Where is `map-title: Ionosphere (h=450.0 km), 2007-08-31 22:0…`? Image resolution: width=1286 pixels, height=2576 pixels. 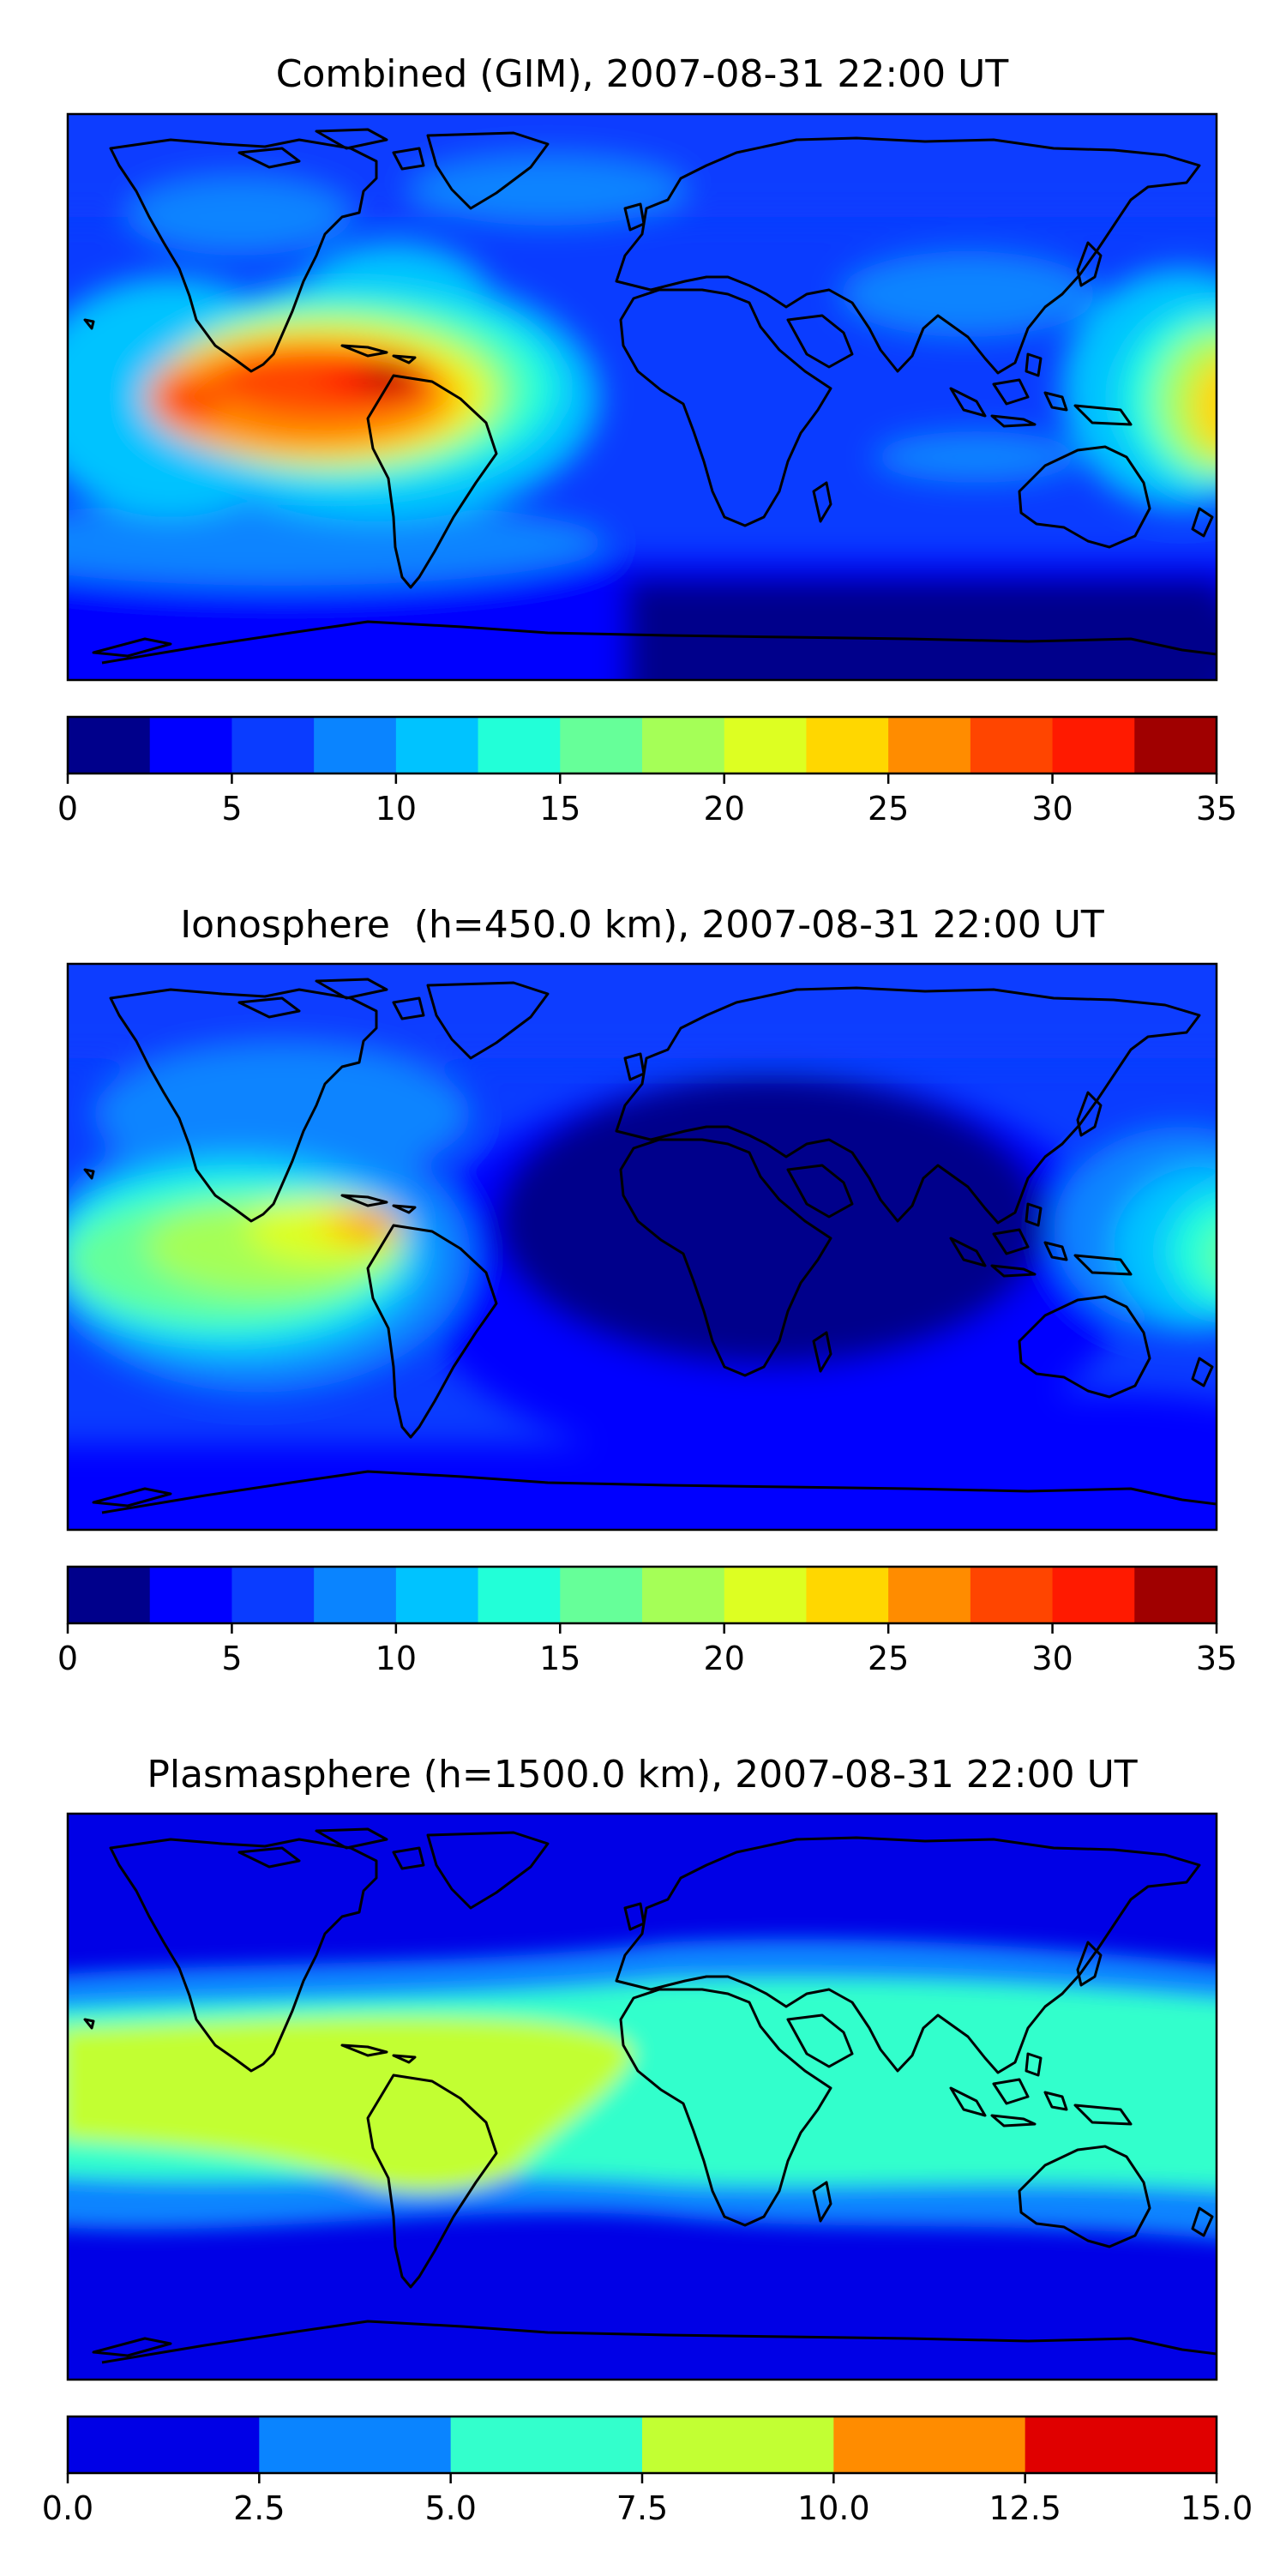
map-title: Ionosphere (h=450.0 km), 2007-08-31 22:0… is located at coordinates (642, 925).